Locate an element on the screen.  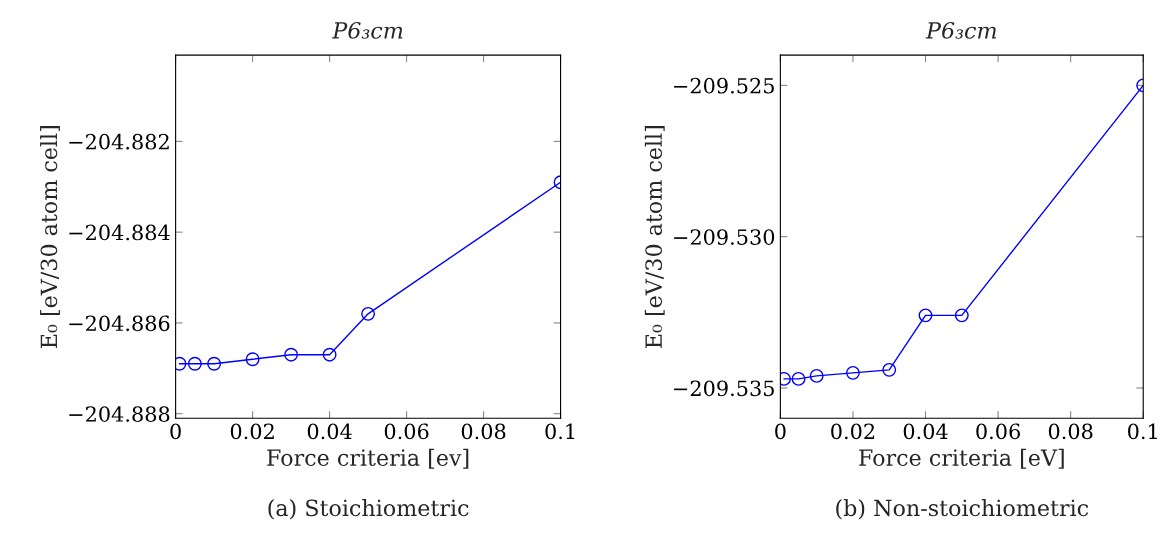
y-tick-label: −209.530 is located at coordinates (724, 237).